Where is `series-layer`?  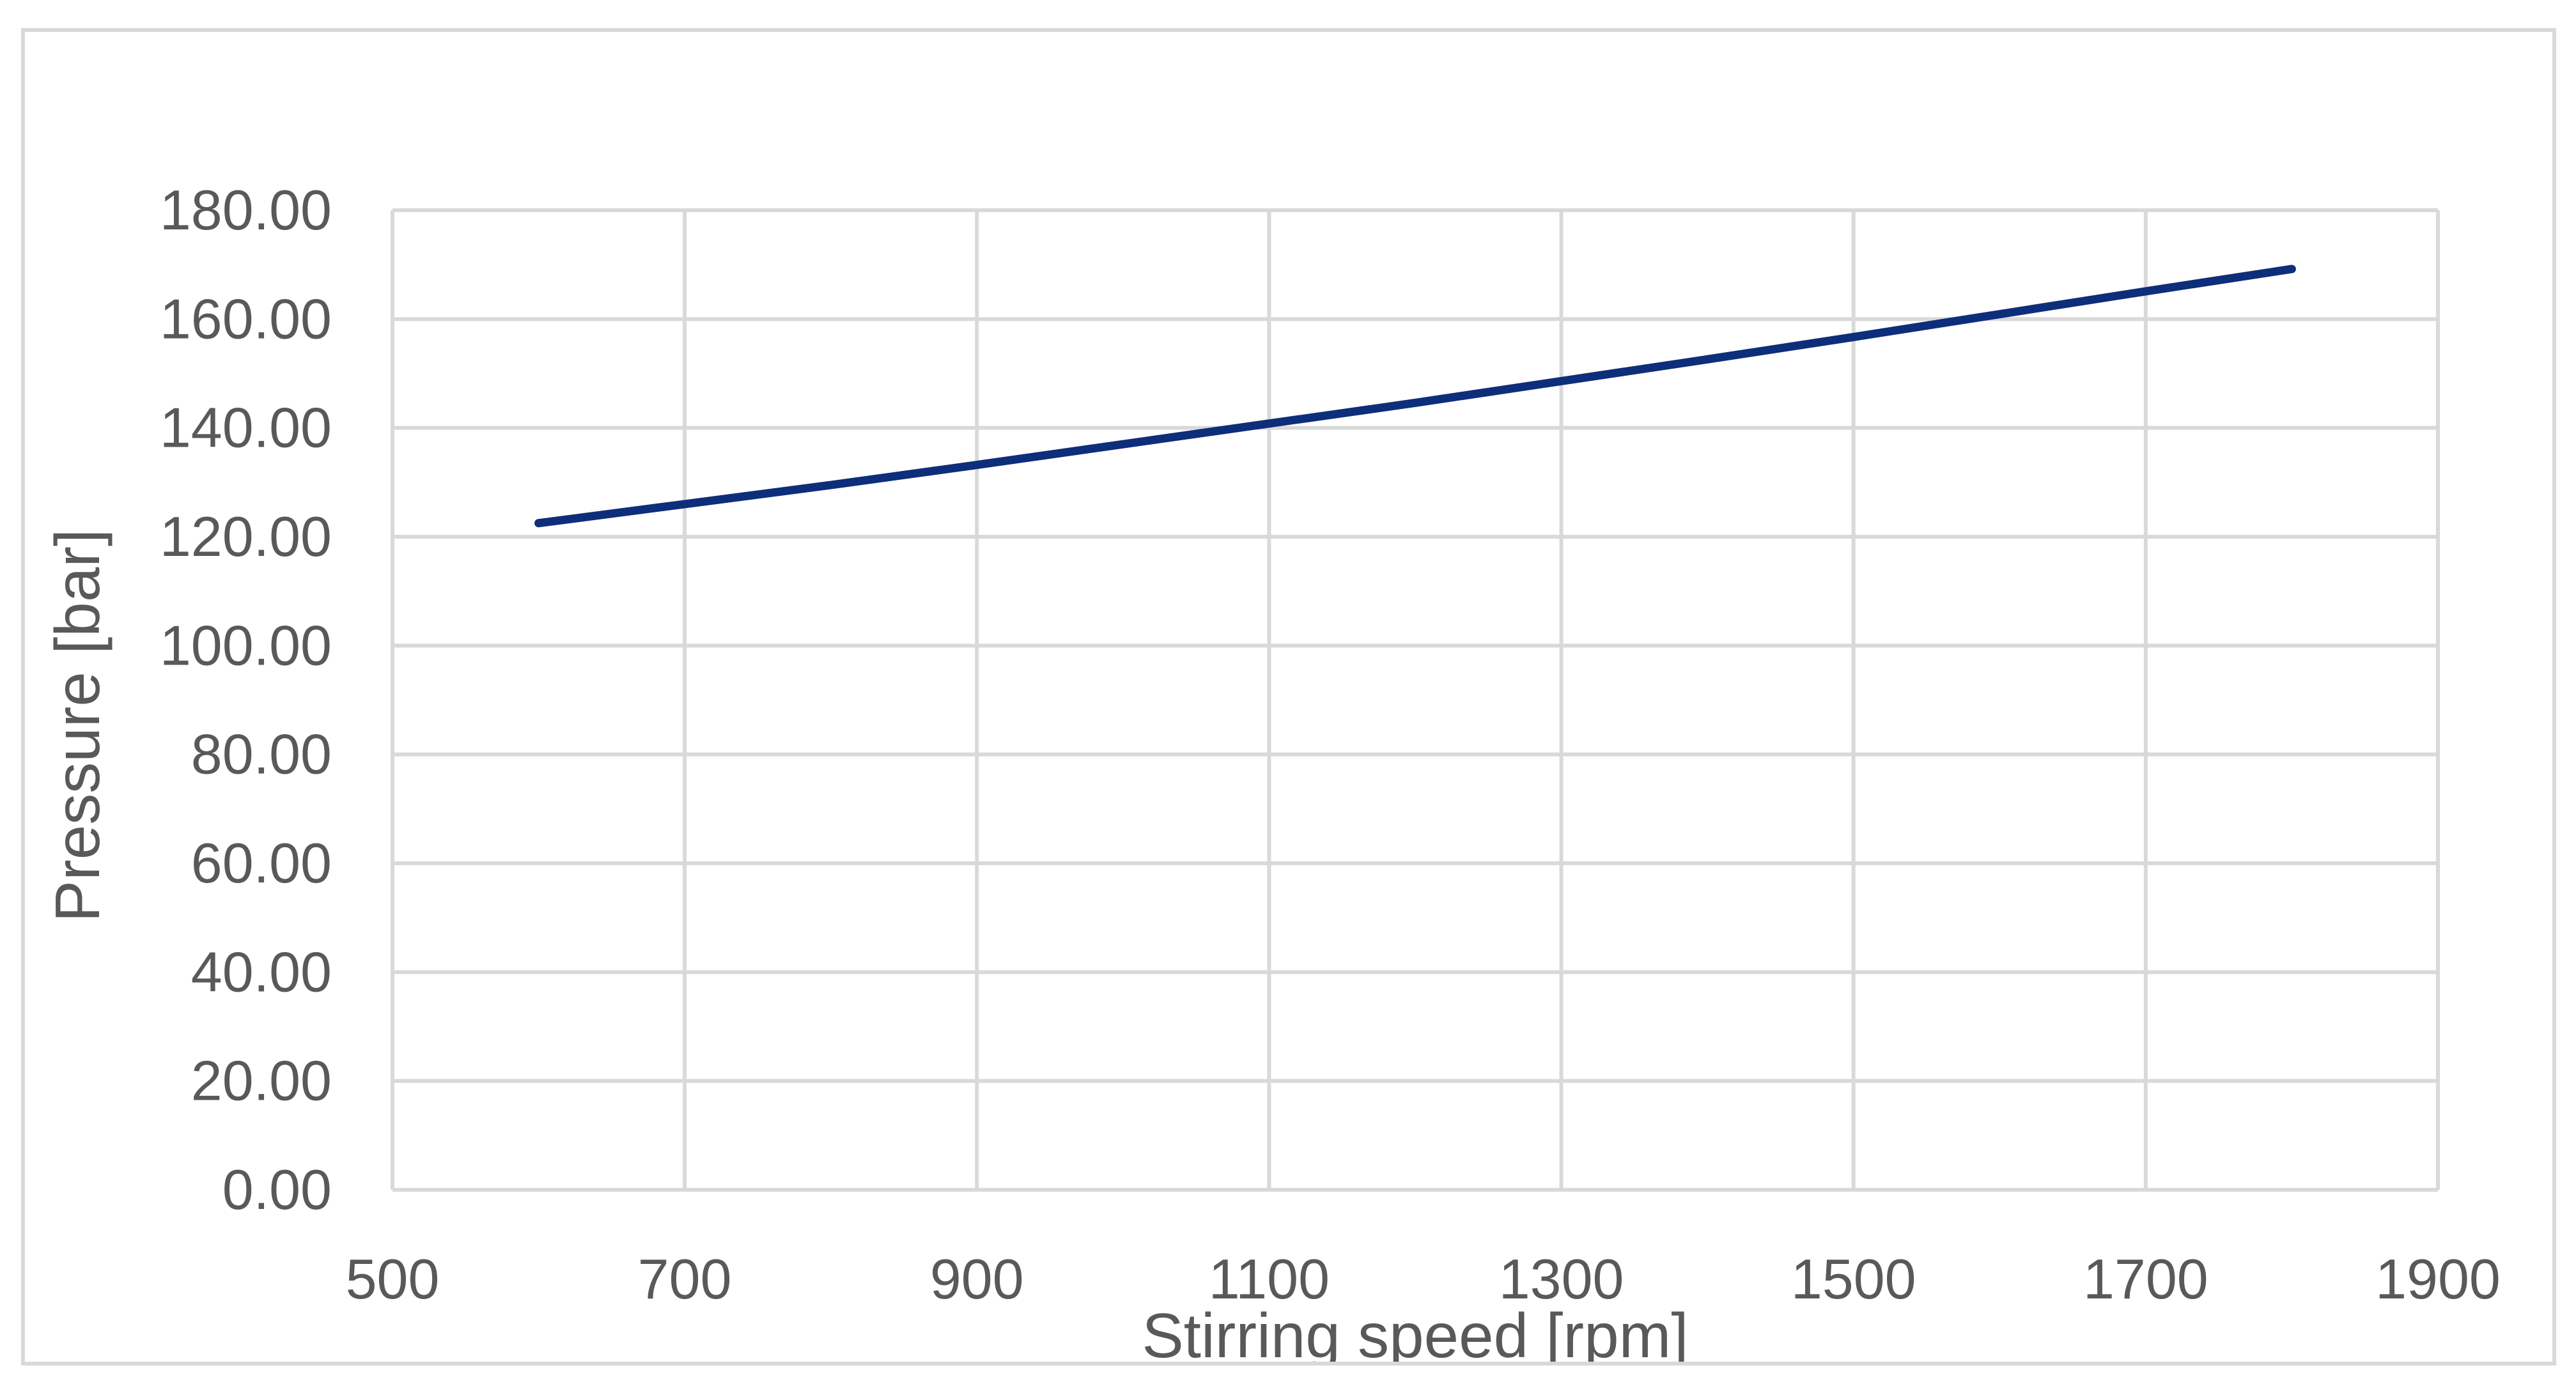
series-layer is located at coordinates (1415, 396).